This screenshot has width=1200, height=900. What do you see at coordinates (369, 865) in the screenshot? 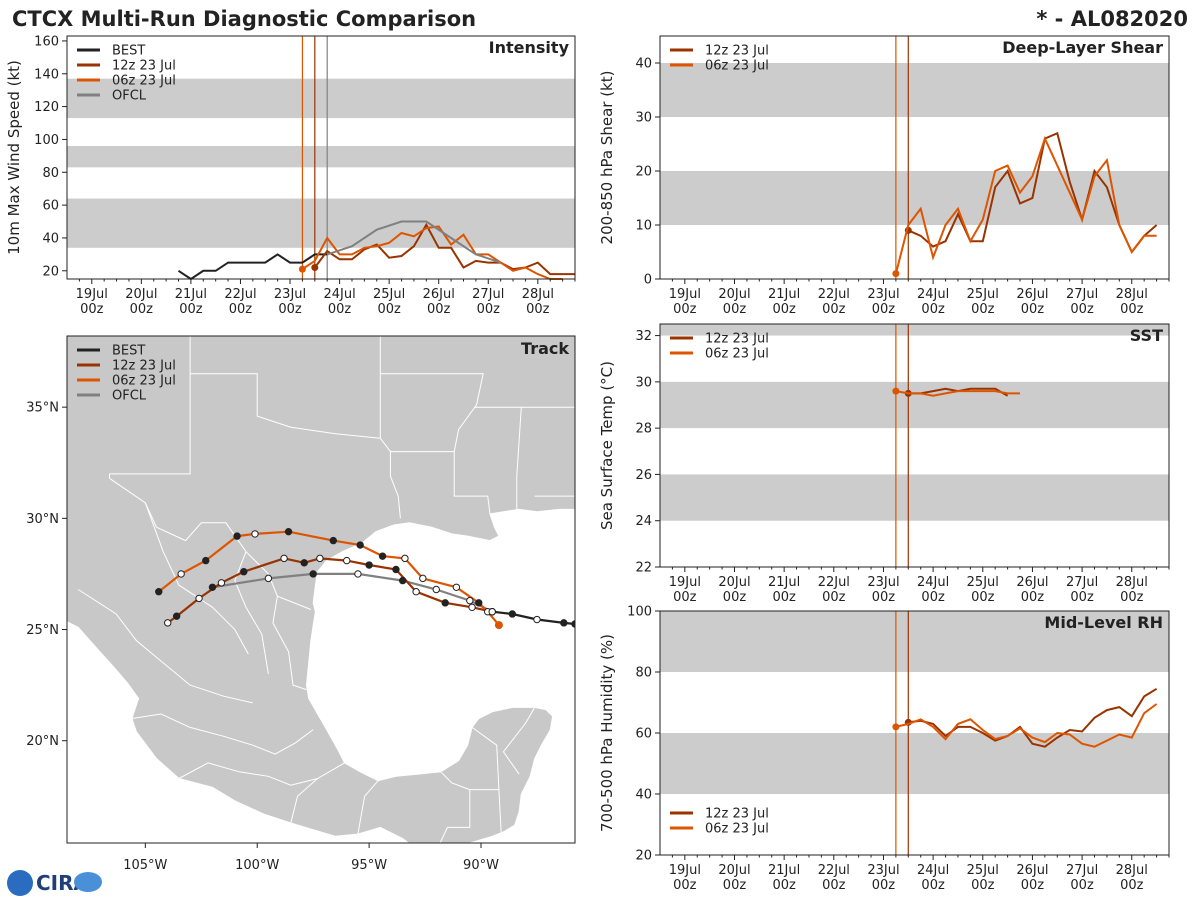
I see `track-xtick-label: 95°W` at bounding box center [369, 865].